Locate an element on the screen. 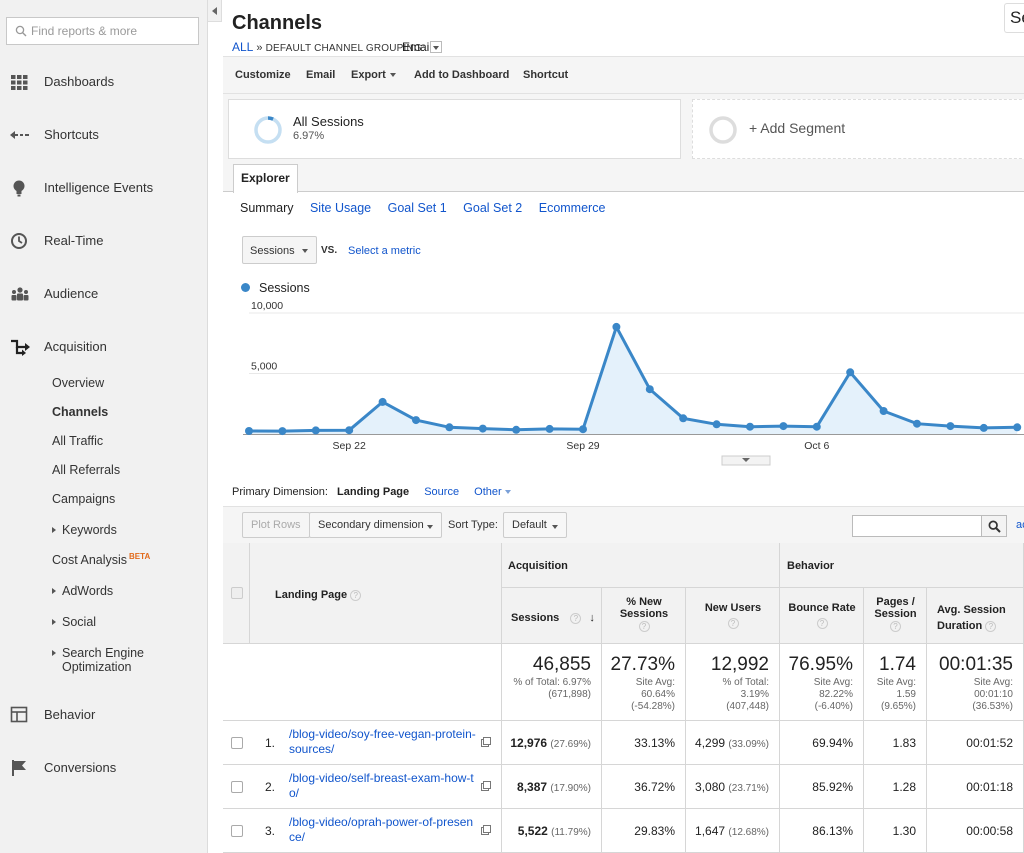 This screenshot has width=1024, height=853. sub-all-referrals: All Referrals is located at coordinates (86, 470).